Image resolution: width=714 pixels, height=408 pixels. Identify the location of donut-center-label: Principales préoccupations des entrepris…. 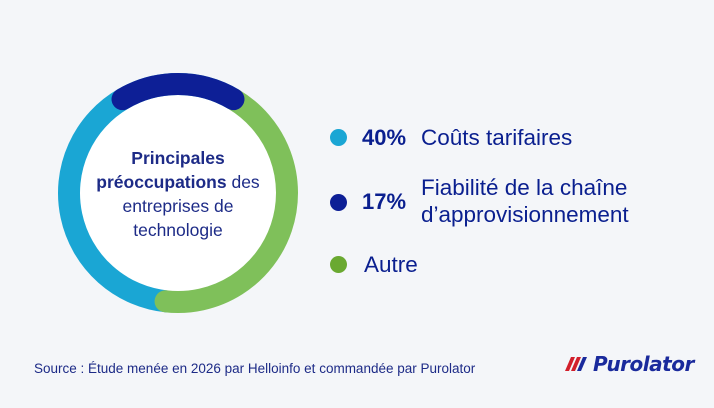
(178, 194).